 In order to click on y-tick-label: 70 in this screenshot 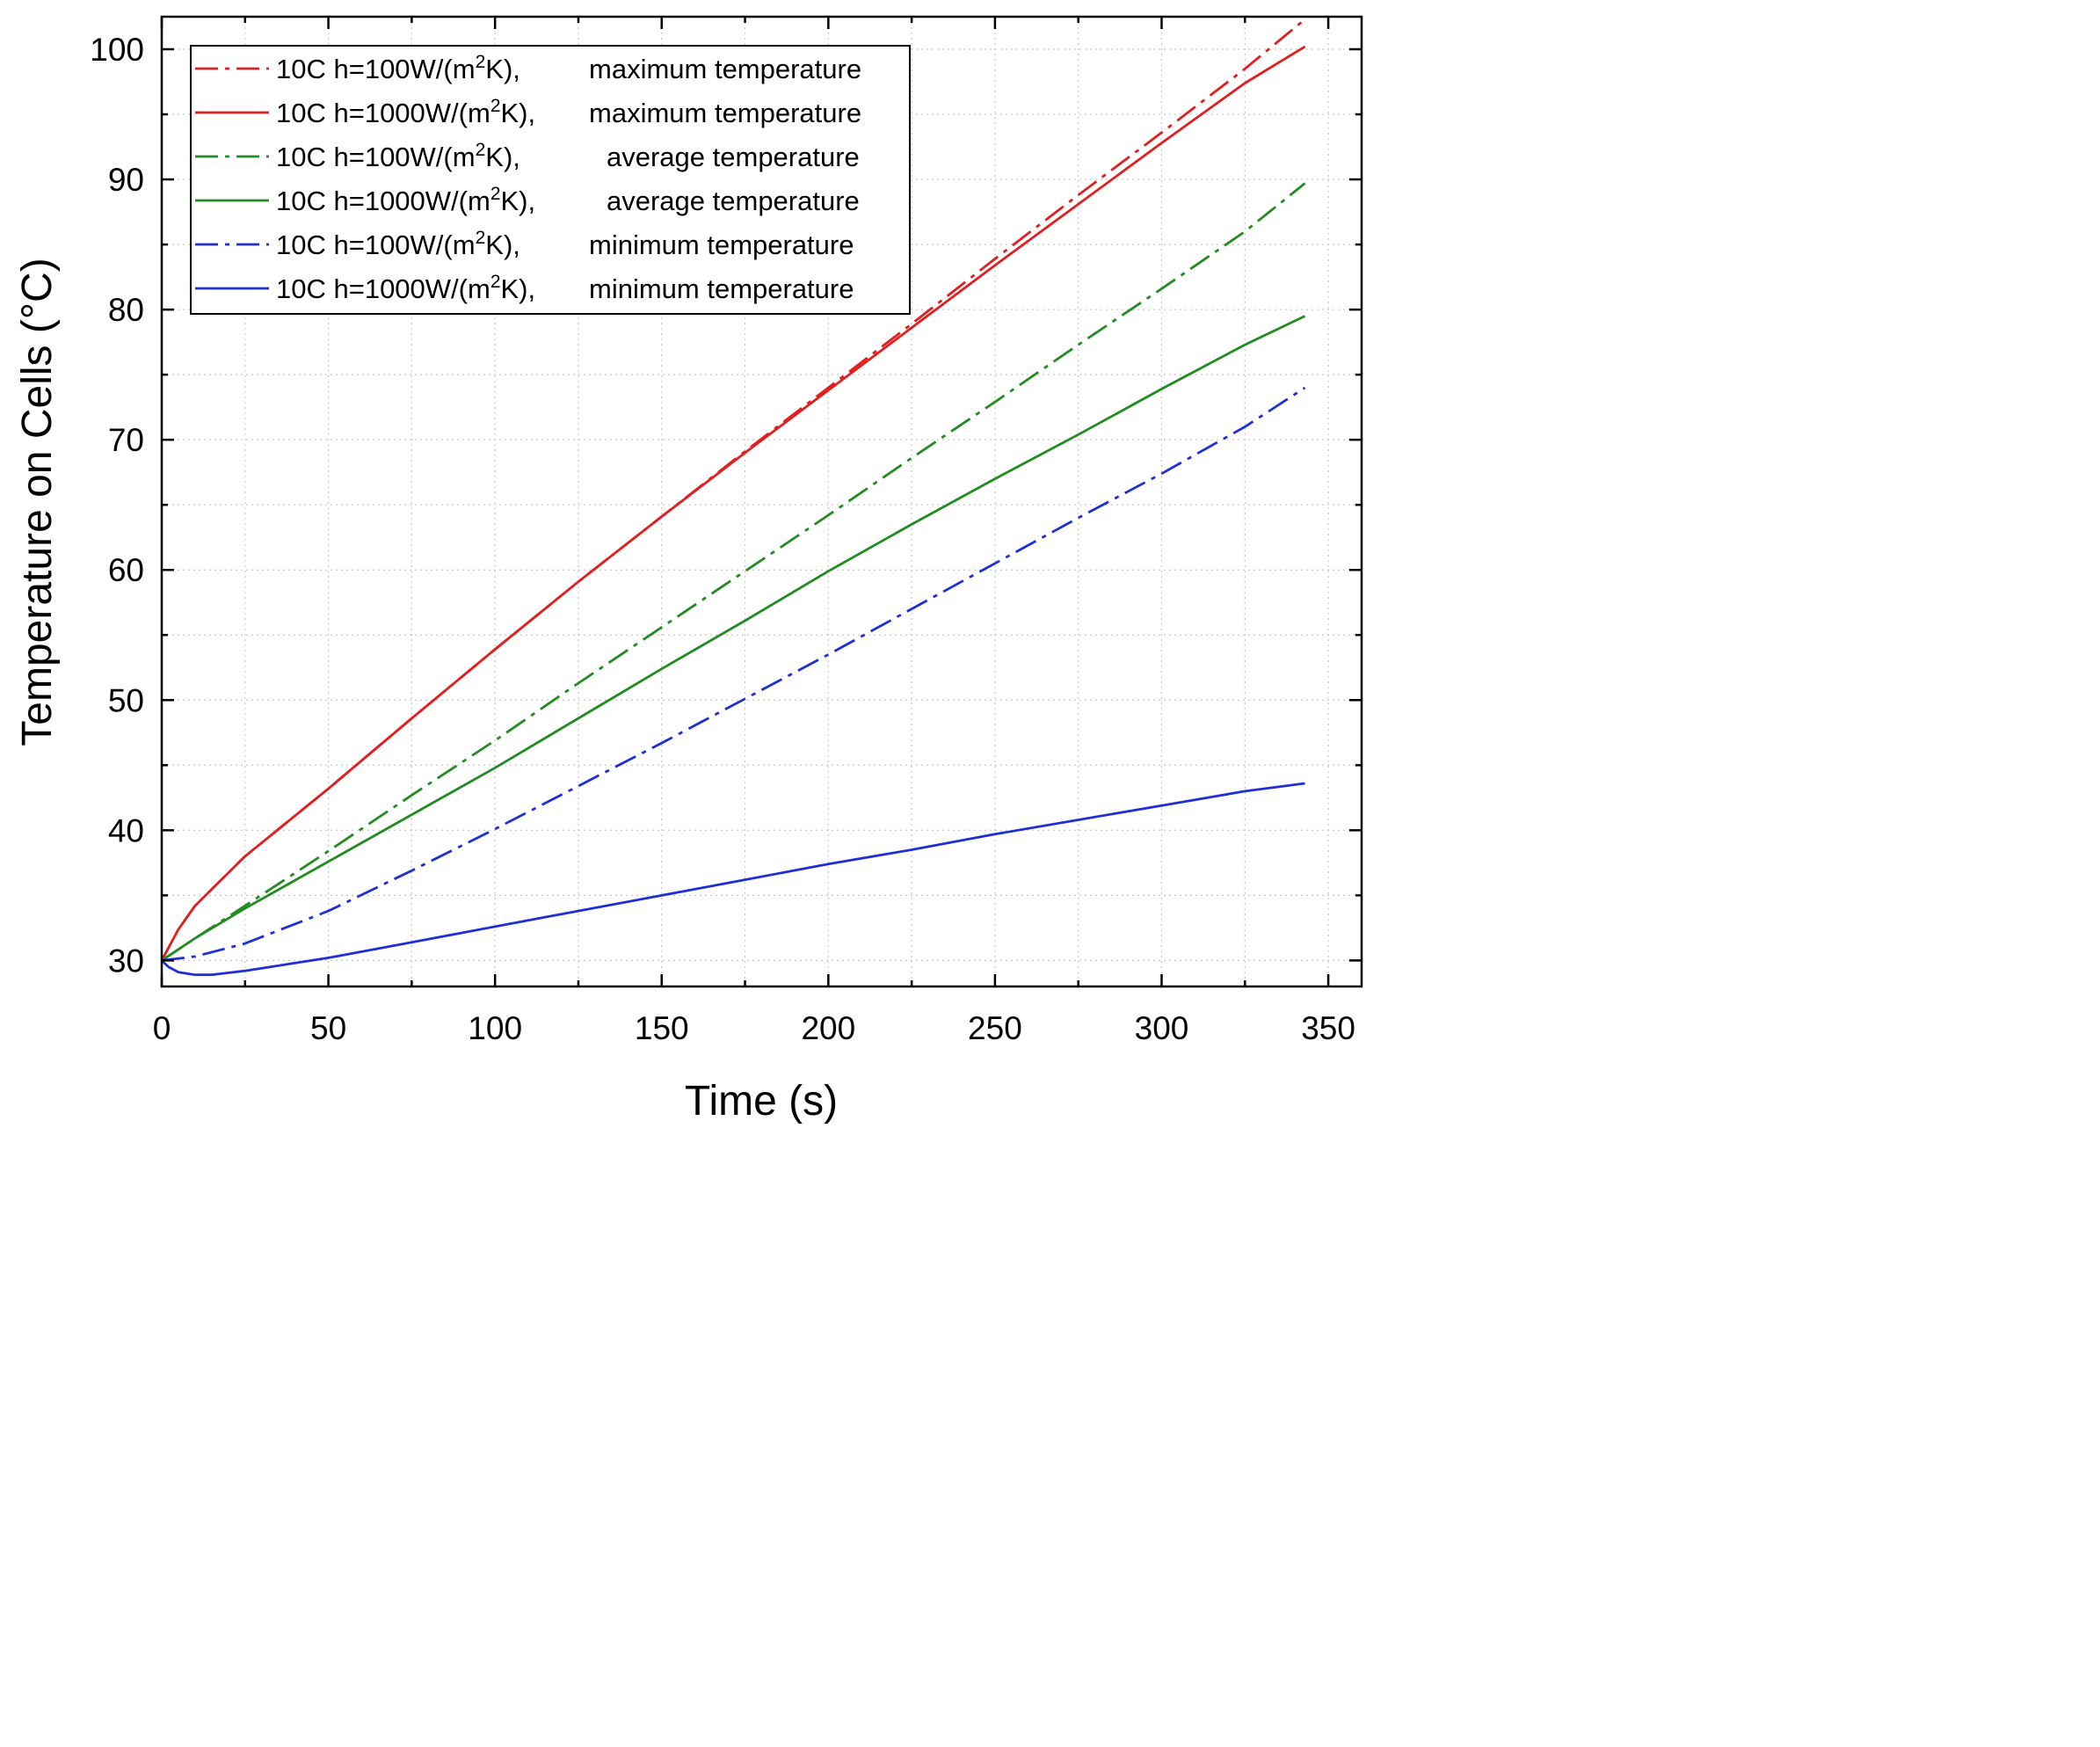, I will do `click(126, 440)`.